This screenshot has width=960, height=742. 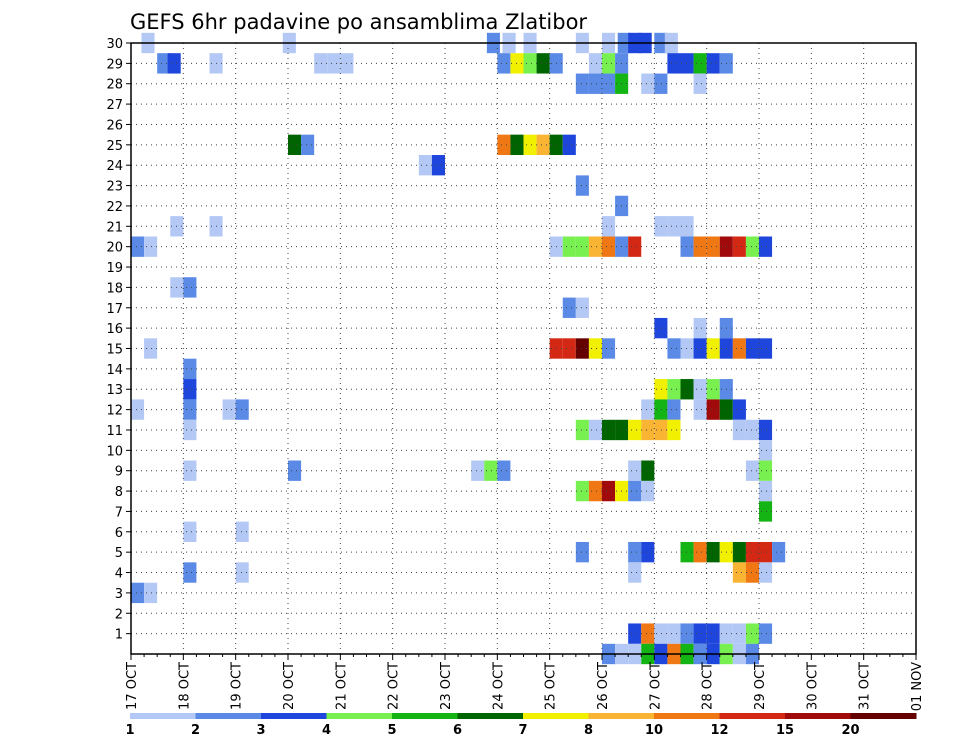 What do you see at coordinates (358, 22) in the screenshot?
I see `chart-title: GEFS 6hr padavine po ansamblima Zlatibor` at bounding box center [358, 22].